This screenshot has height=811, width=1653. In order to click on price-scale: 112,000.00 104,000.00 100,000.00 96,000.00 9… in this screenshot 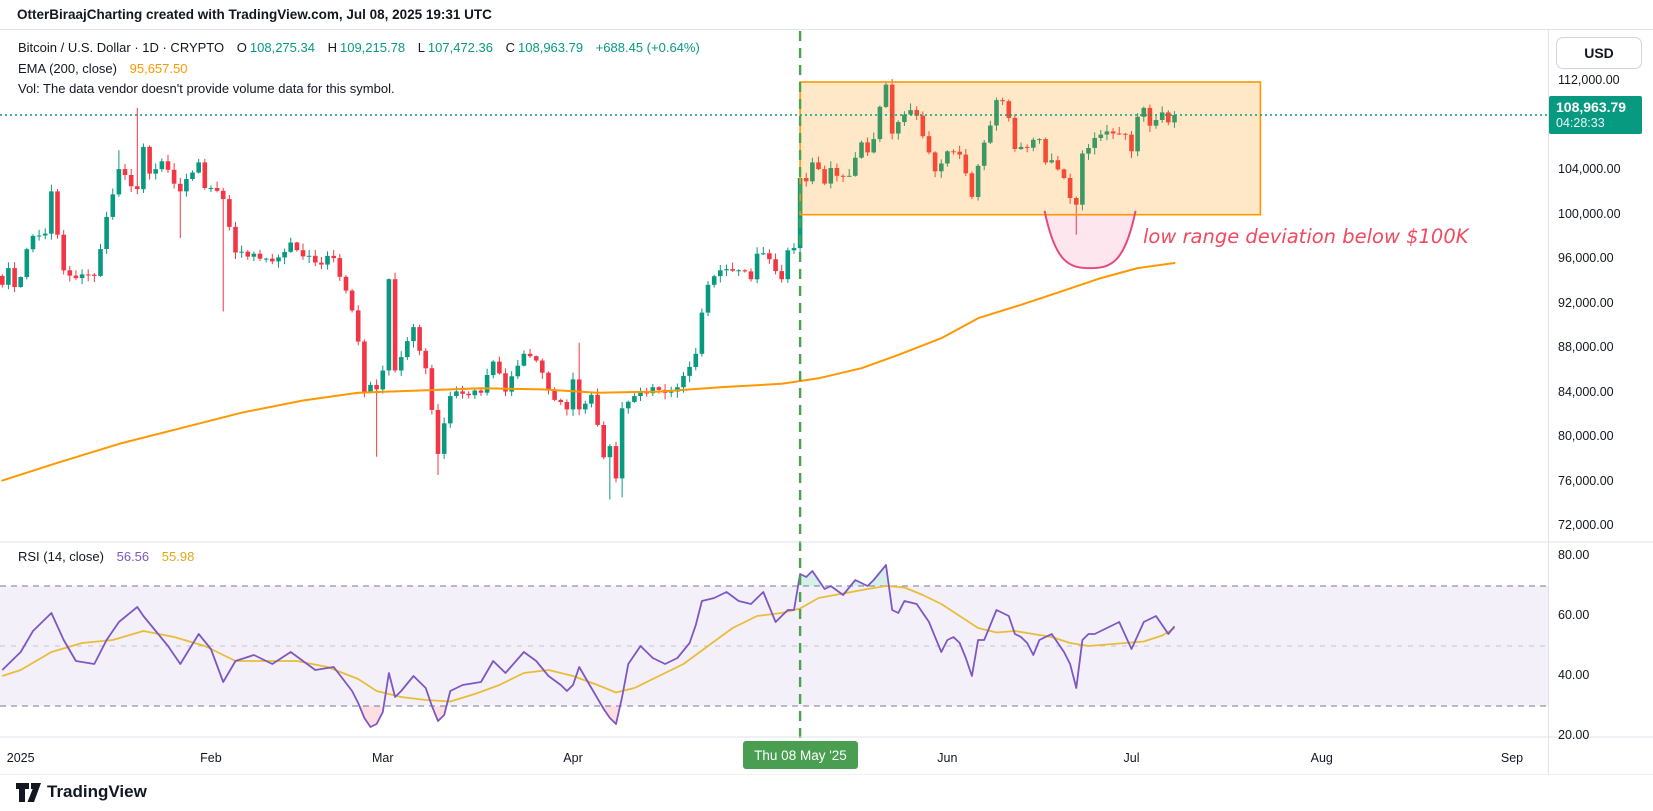, I will do `click(1600, 386)`.